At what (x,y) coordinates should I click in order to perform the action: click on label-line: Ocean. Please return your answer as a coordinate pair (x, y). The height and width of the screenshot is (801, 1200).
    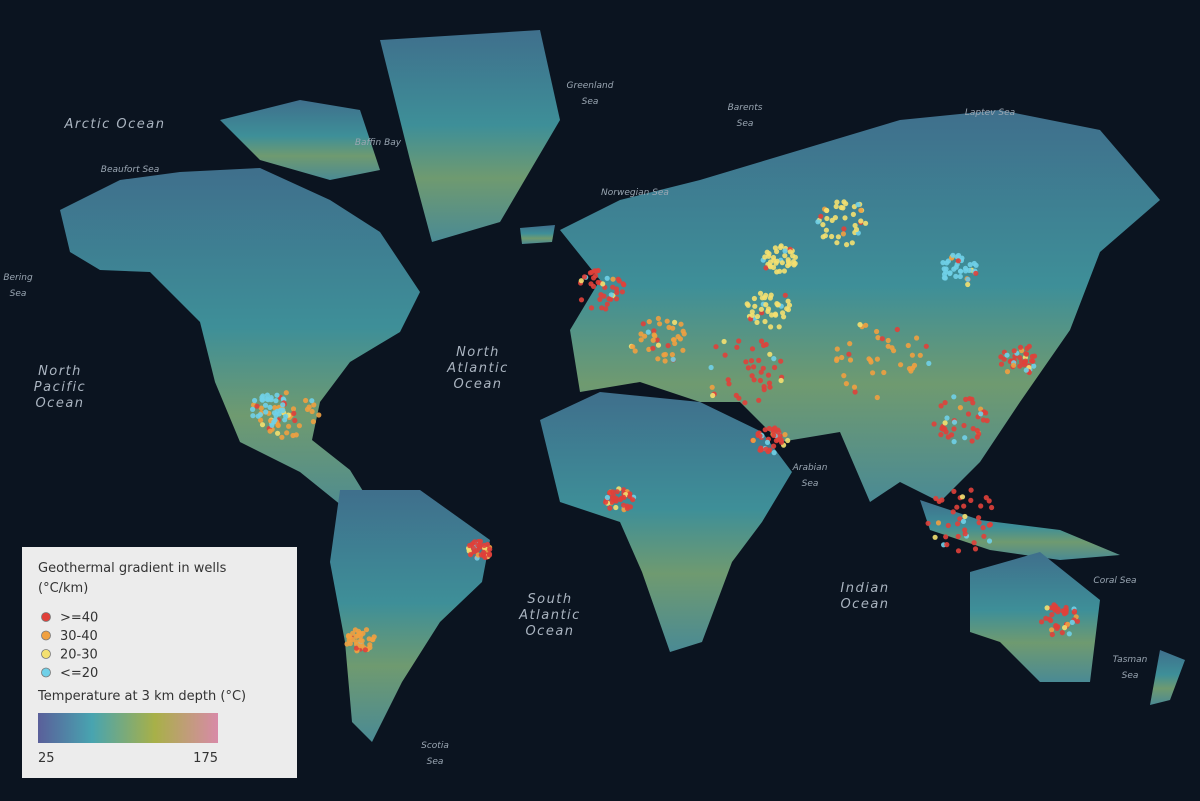
    Looking at the image, I should click on (59, 403).